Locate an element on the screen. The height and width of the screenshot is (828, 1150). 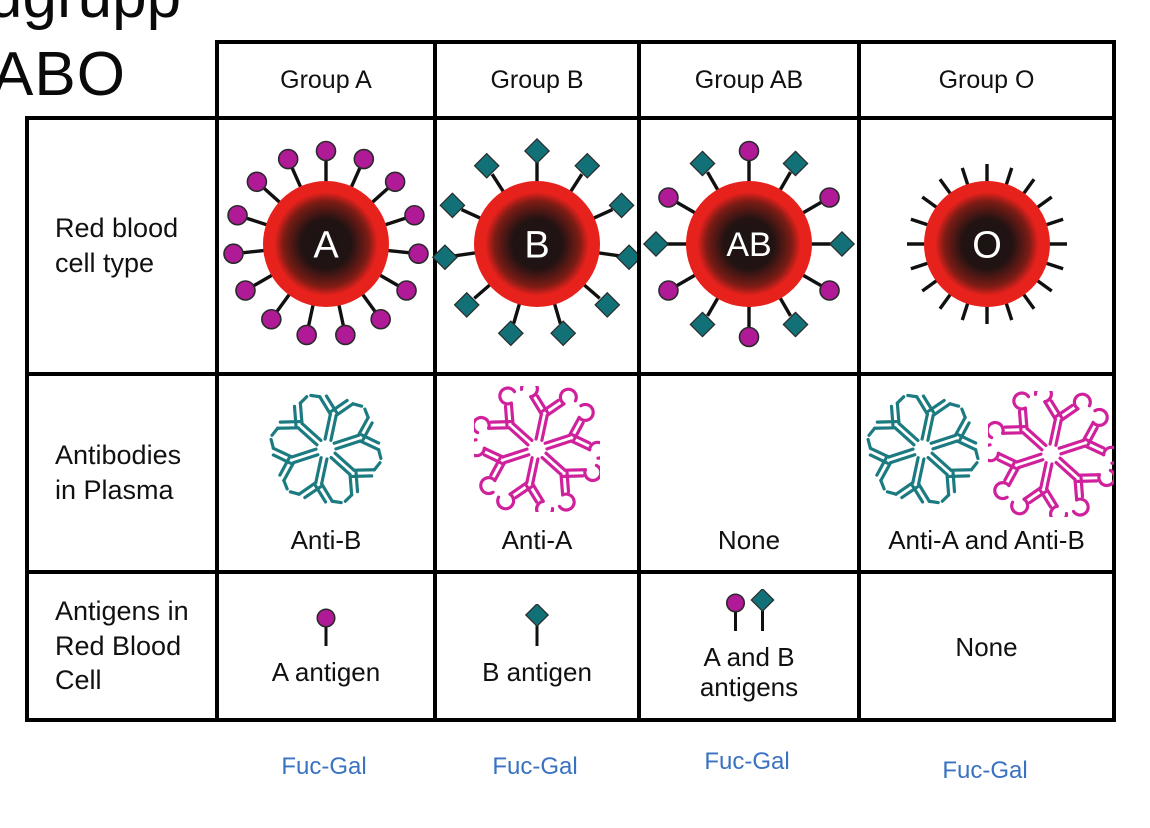
column-header-group-a: Group A is located at coordinates (326, 80).